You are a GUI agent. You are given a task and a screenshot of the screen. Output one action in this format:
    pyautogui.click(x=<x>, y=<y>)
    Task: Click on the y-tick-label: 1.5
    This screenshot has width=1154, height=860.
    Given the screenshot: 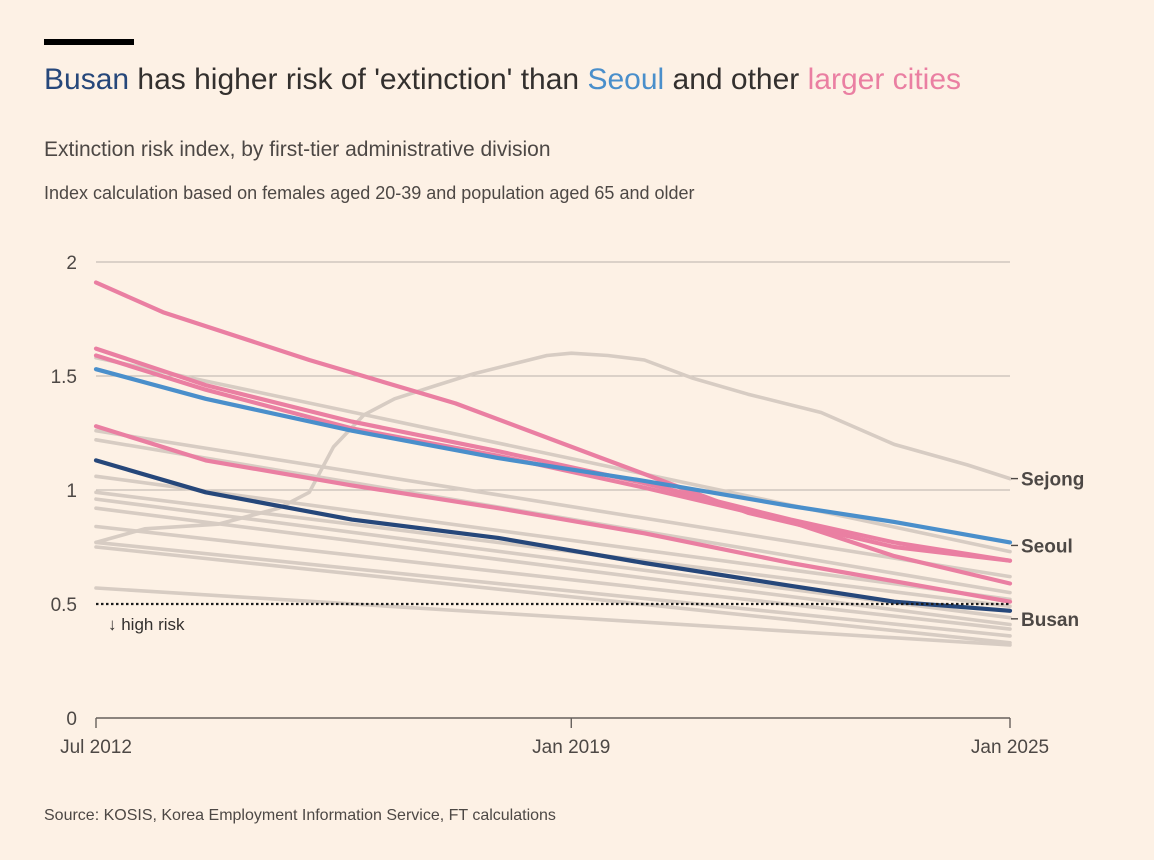 What is the action you would take?
    pyautogui.click(x=64, y=377)
    